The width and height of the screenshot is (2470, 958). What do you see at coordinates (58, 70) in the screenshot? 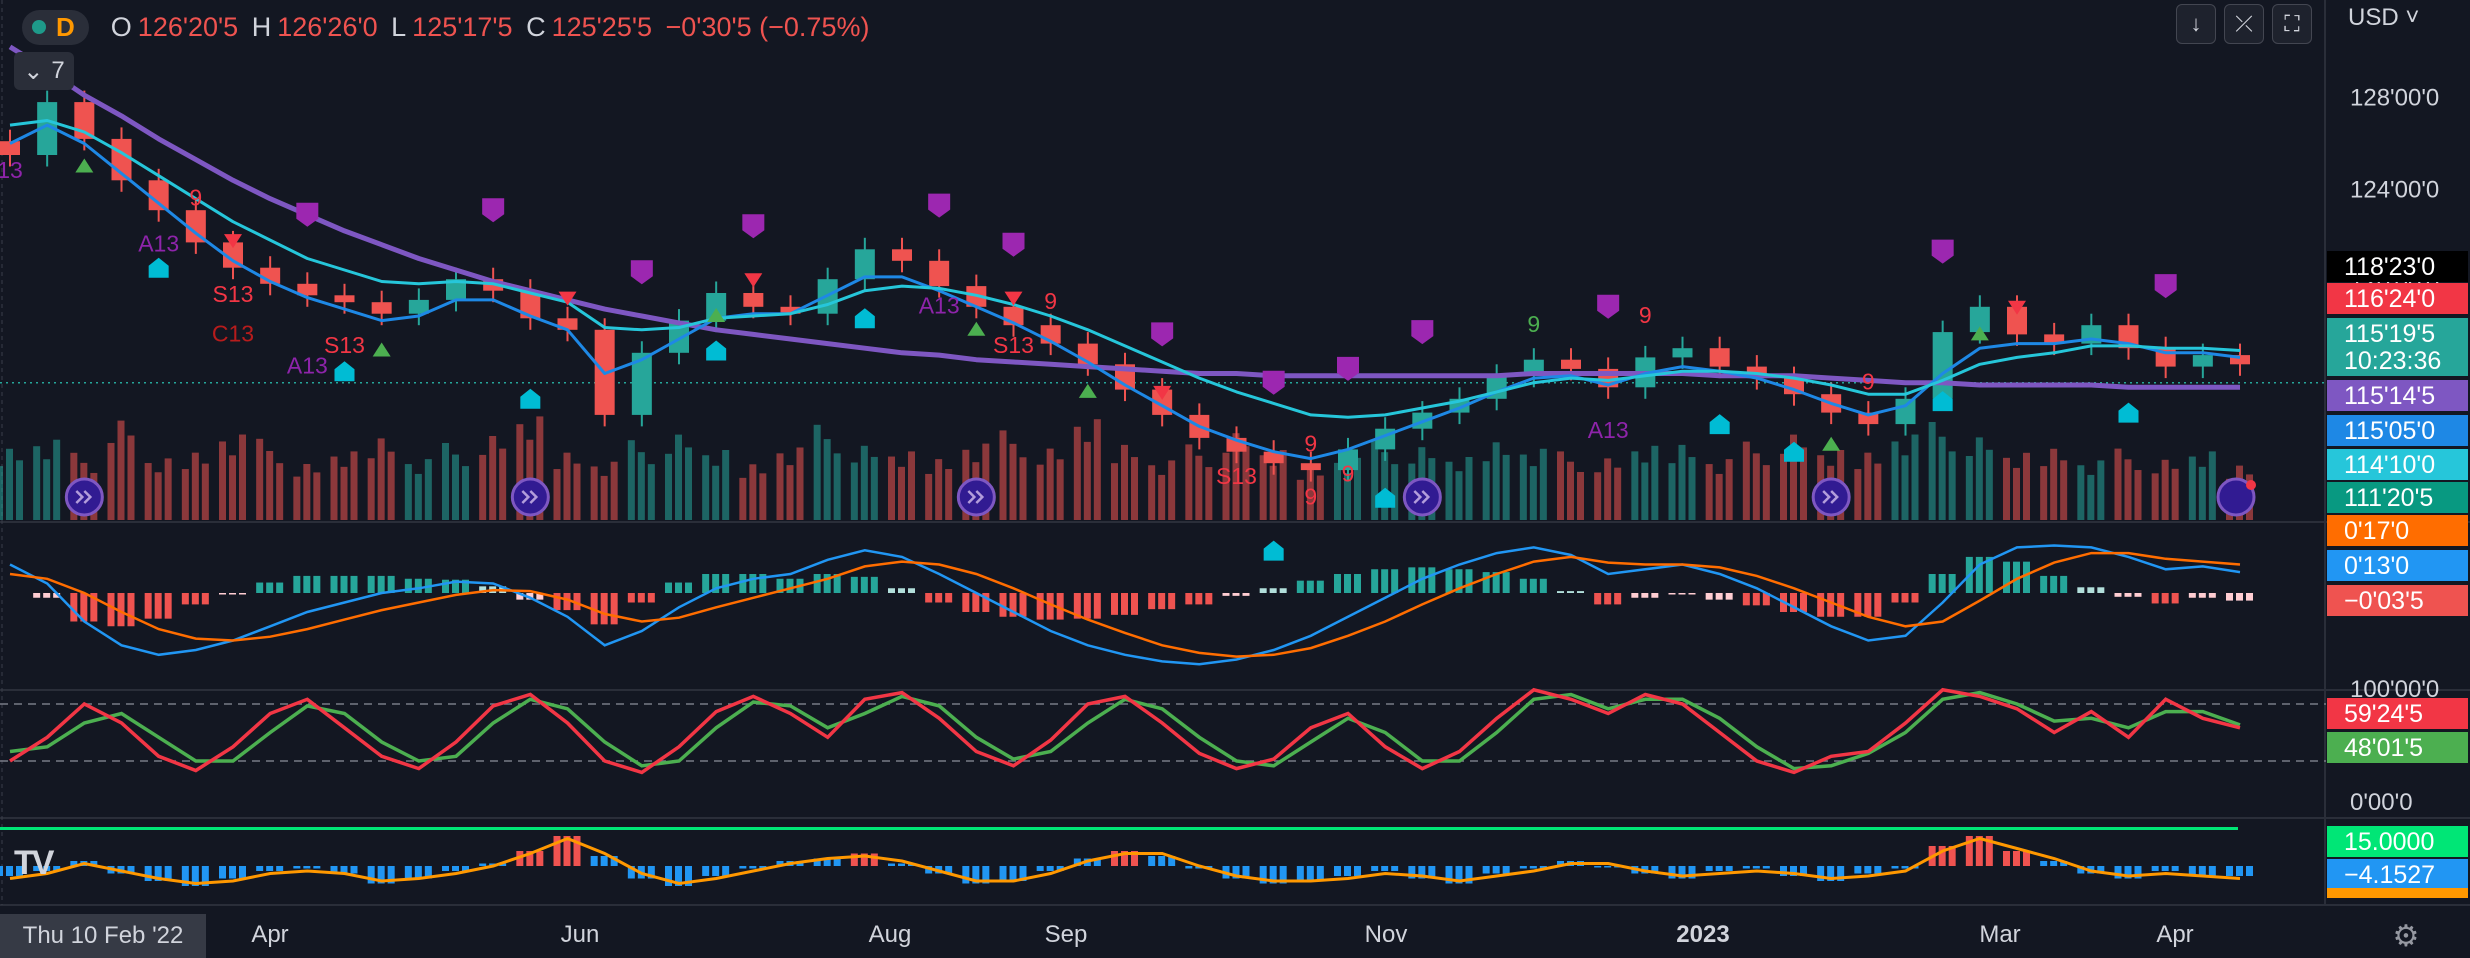
I see `indicator-count: 7` at bounding box center [58, 70].